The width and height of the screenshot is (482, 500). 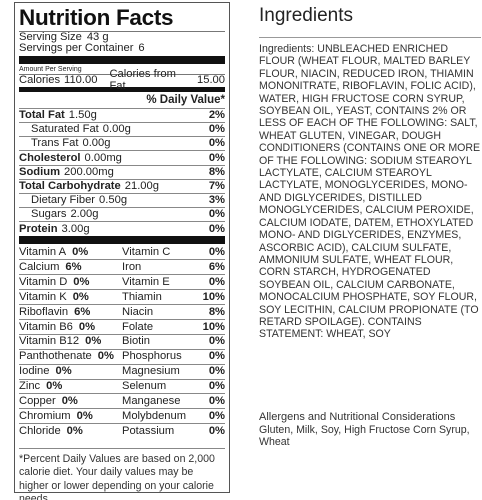 What do you see at coordinates (211, 79) in the screenshot?
I see `calories-fat-value: 15.00` at bounding box center [211, 79].